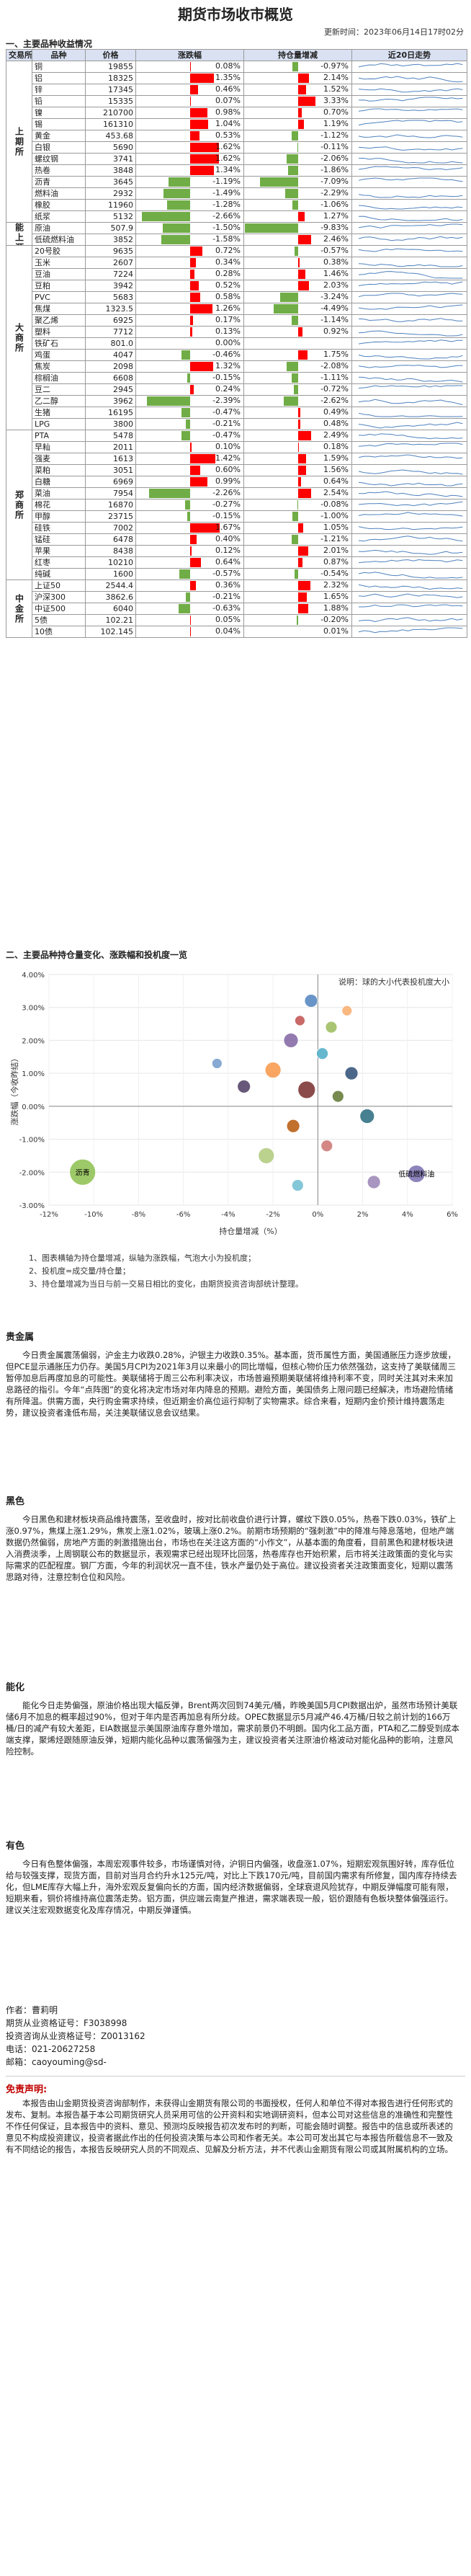  Describe the element at coordinates (66, 2023) in the screenshot. I see `futures-license: 期货从业资格证号：F3038998` at that location.